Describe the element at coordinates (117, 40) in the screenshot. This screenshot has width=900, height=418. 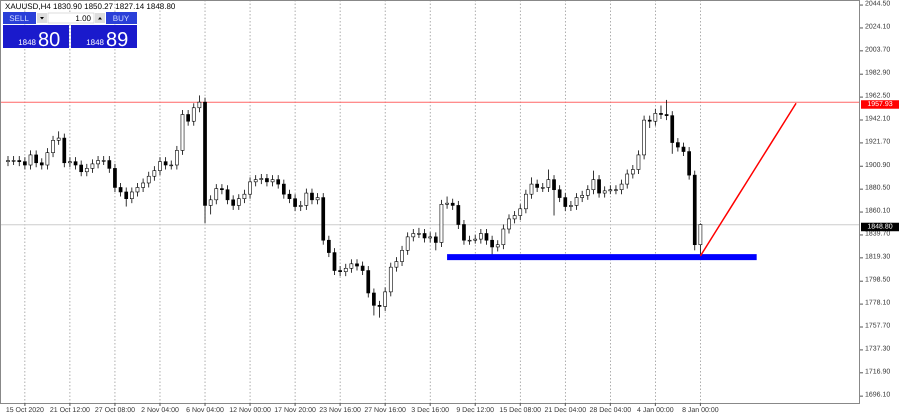
I see `annotation: 89` at that location.